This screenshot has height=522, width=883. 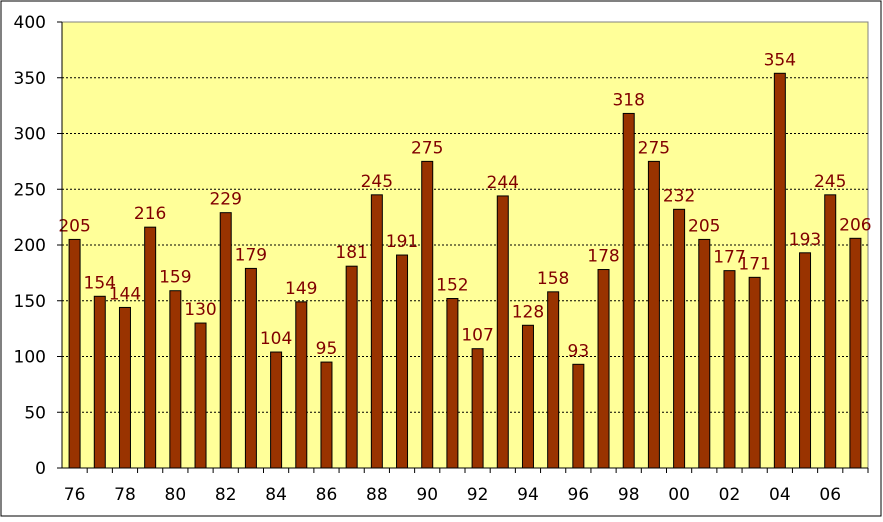 I want to click on data-label: 104, so click(x=276, y=339).